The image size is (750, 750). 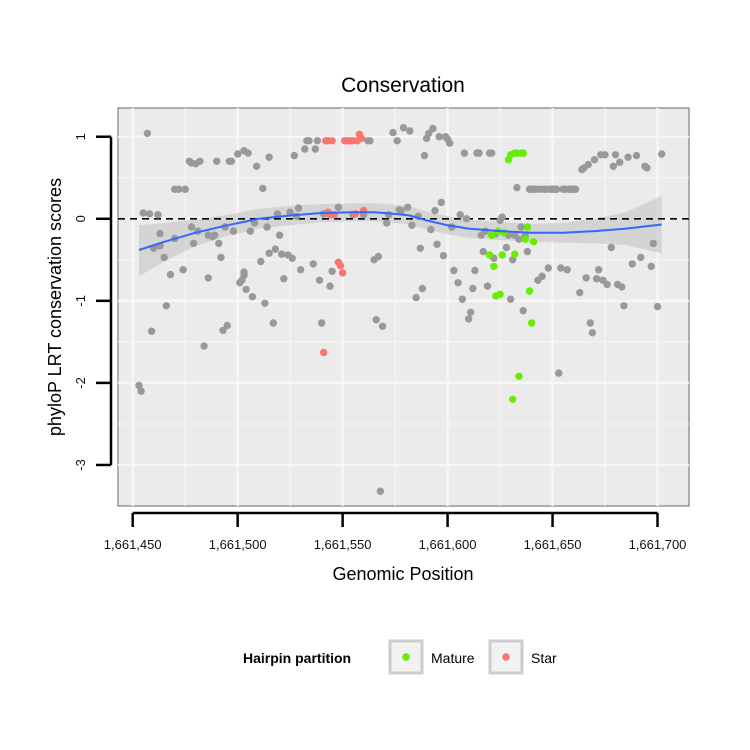 I want to click on data-point-star, so click(x=324, y=352).